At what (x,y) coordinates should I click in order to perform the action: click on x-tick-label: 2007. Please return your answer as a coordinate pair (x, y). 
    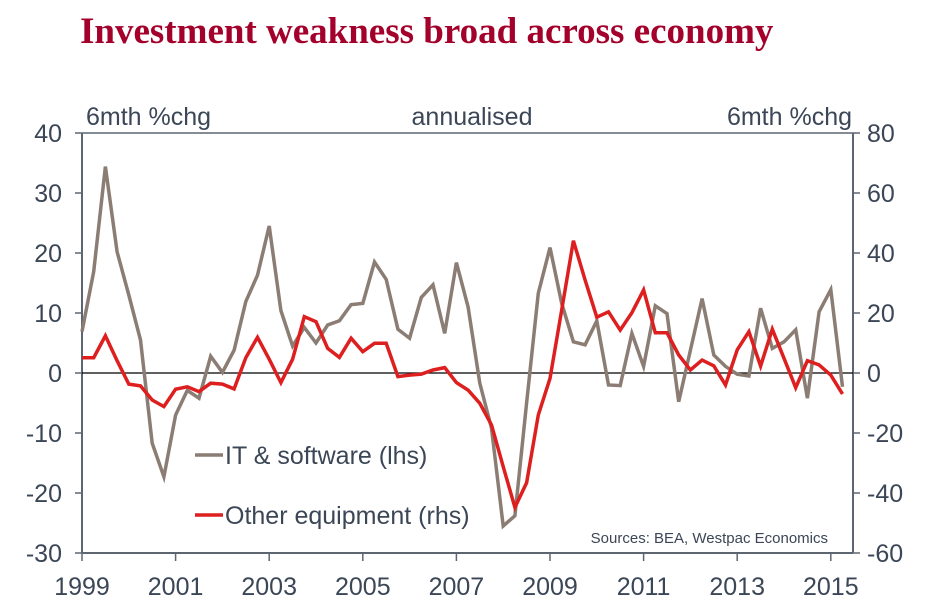
    Looking at the image, I should click on (457, 587).